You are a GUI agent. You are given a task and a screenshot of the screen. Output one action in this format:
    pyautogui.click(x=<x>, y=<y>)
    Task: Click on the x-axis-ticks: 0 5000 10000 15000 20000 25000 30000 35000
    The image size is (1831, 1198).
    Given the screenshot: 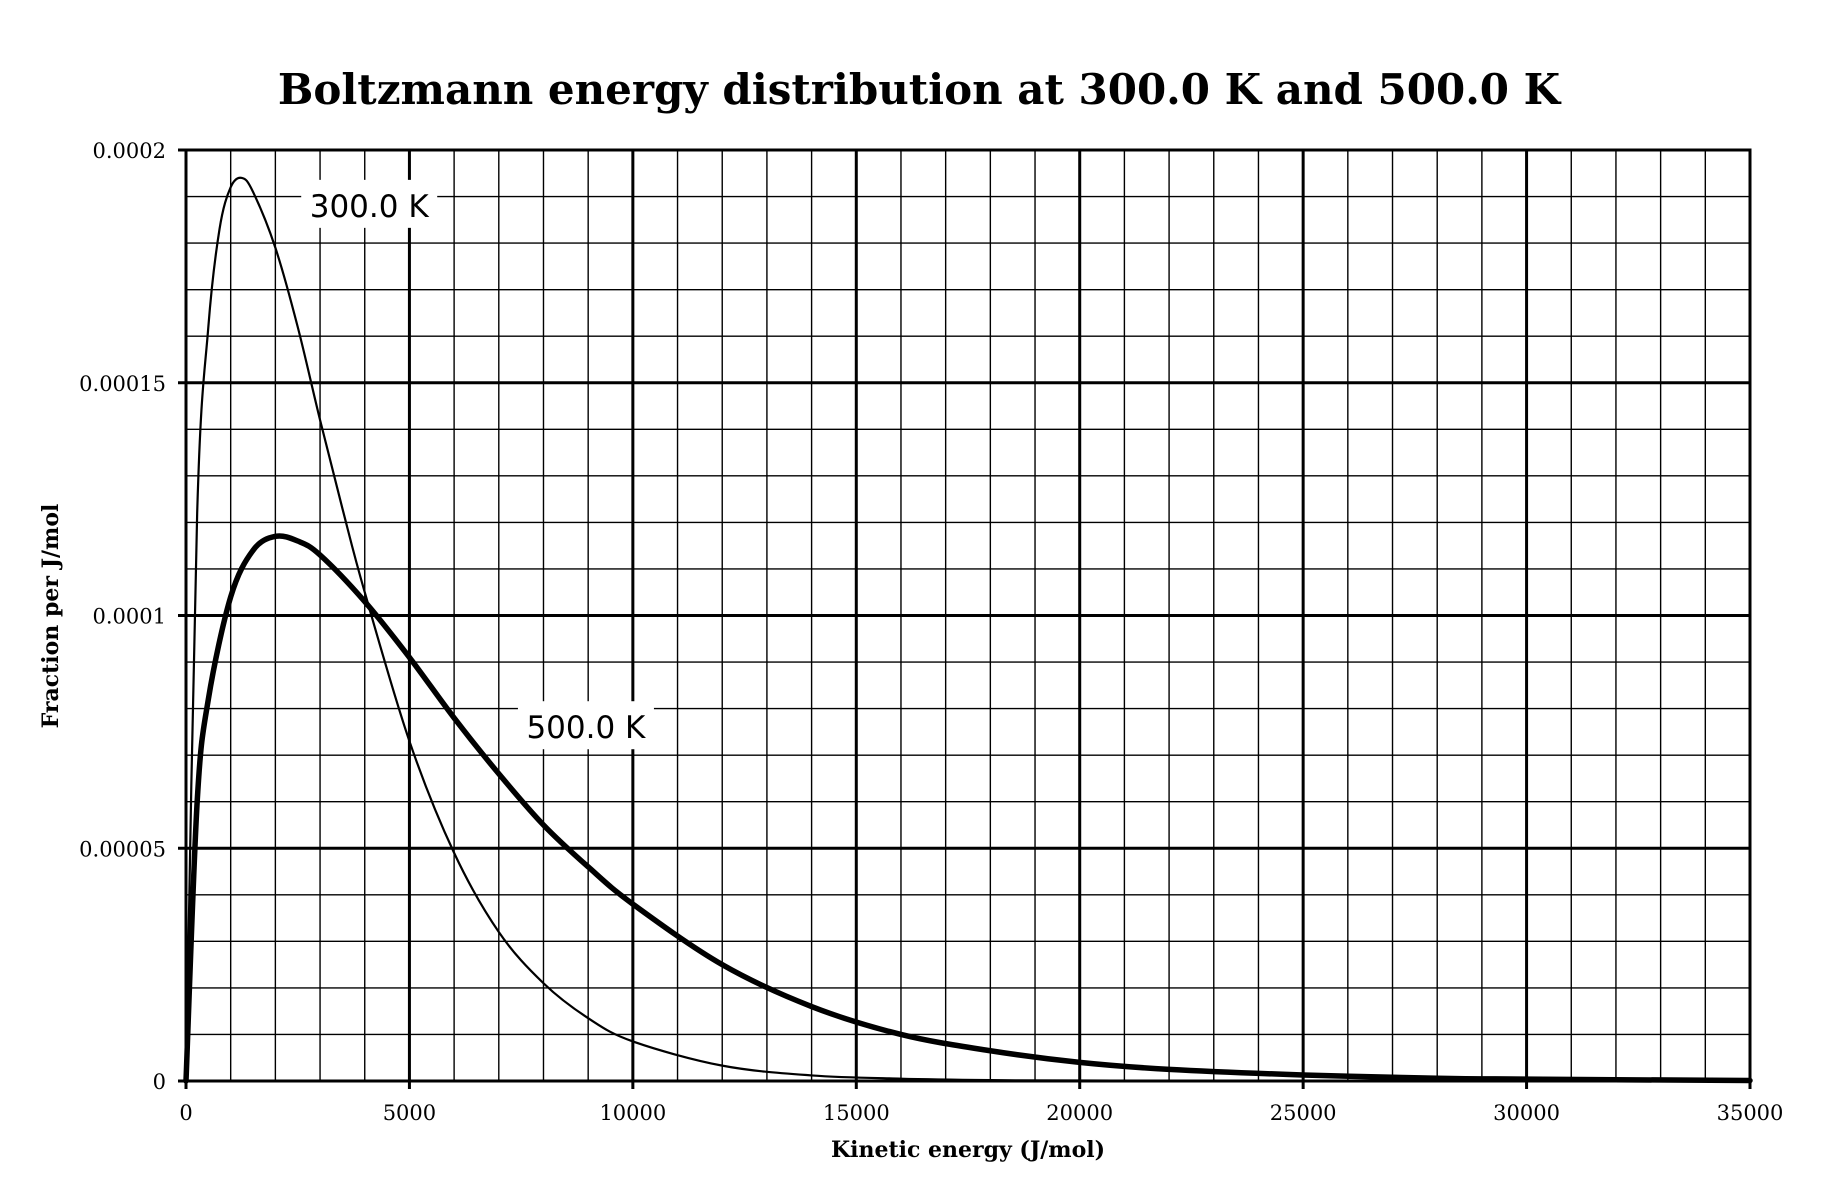 What is the action you would take?
    pyautogui.click(x=981, y=1113)
    